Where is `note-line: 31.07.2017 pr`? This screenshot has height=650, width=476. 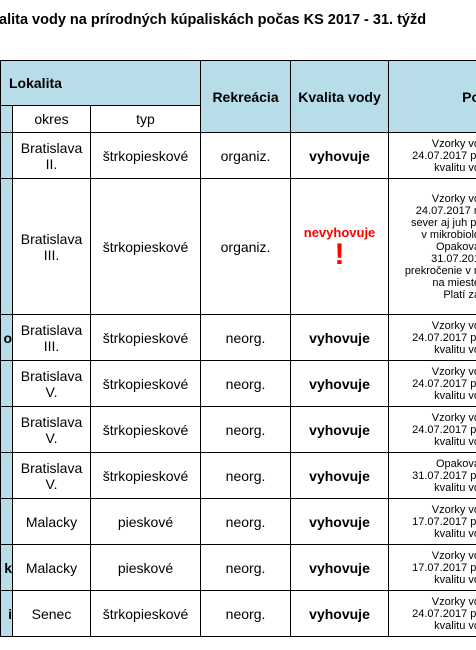
note-line: 31.07.2017 pr is located at coordinates (444, 475).